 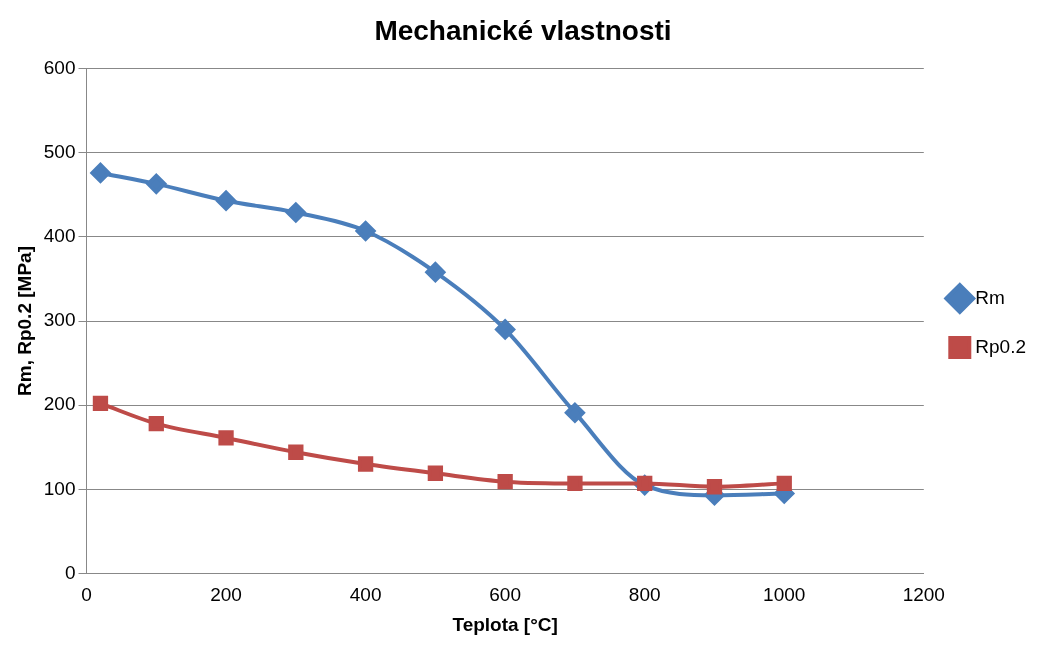 I want to click on x-tick-label: 200, so click(x=226, y=595).